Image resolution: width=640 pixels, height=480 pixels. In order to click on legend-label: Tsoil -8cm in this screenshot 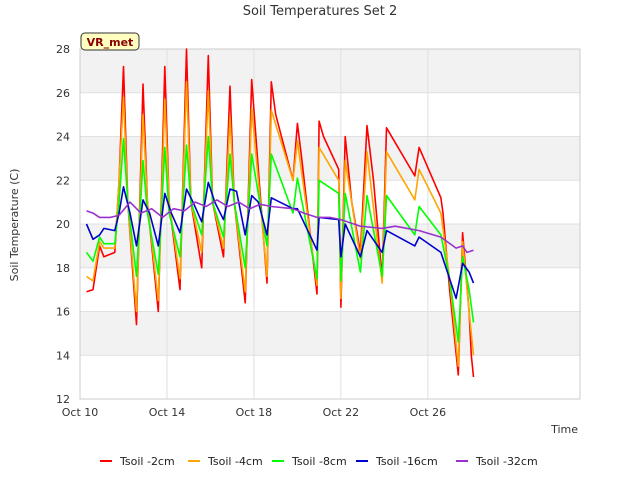, I will do `click(319, 461)`.